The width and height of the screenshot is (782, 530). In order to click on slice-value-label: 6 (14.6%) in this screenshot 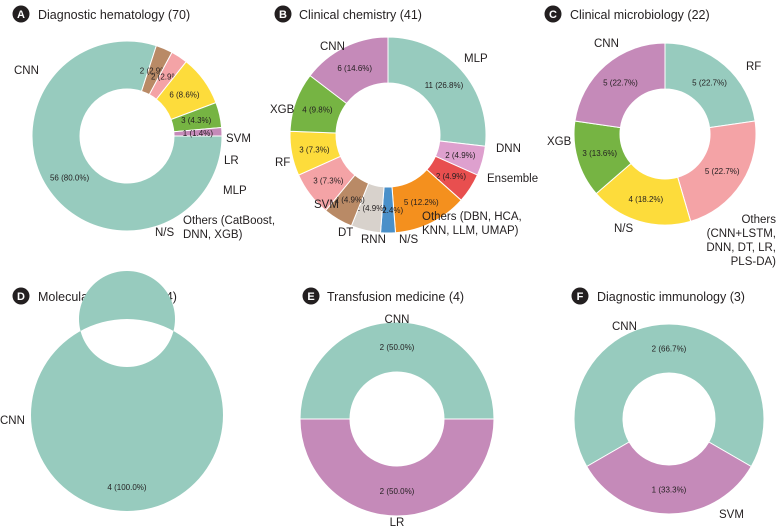, I will do `click(354, 68)`.